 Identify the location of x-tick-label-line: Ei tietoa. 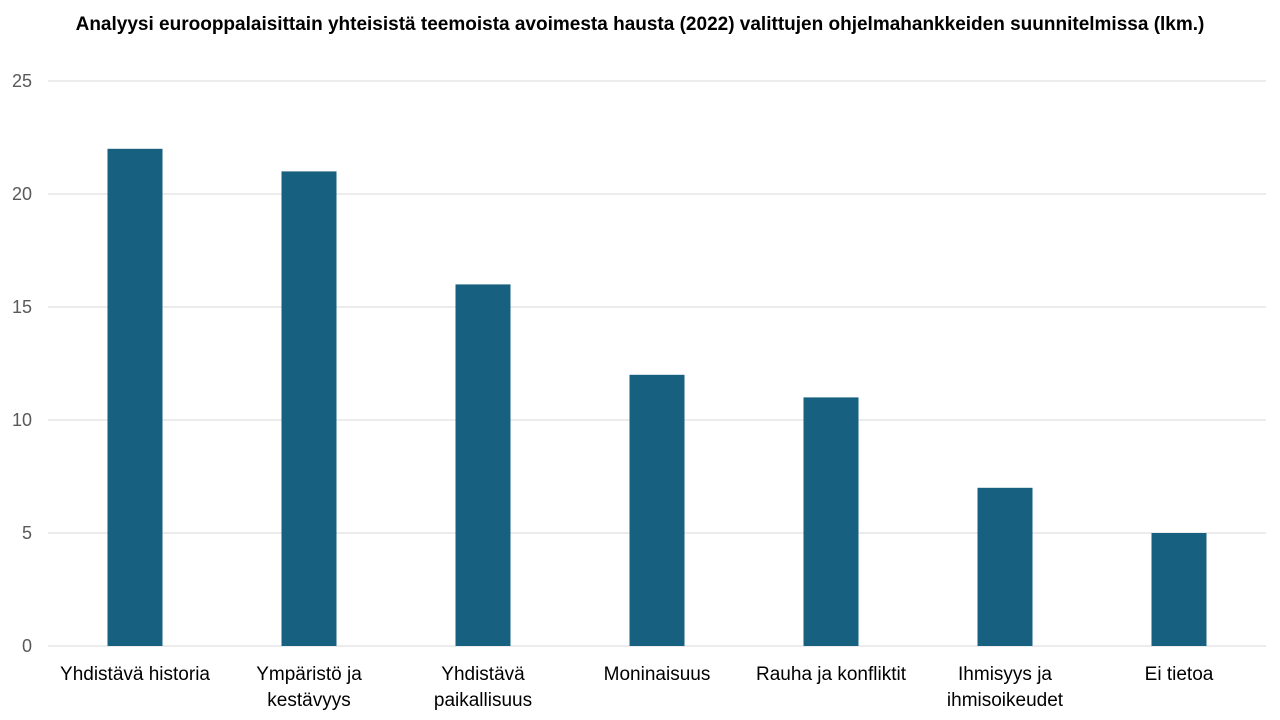
(1179, 674).